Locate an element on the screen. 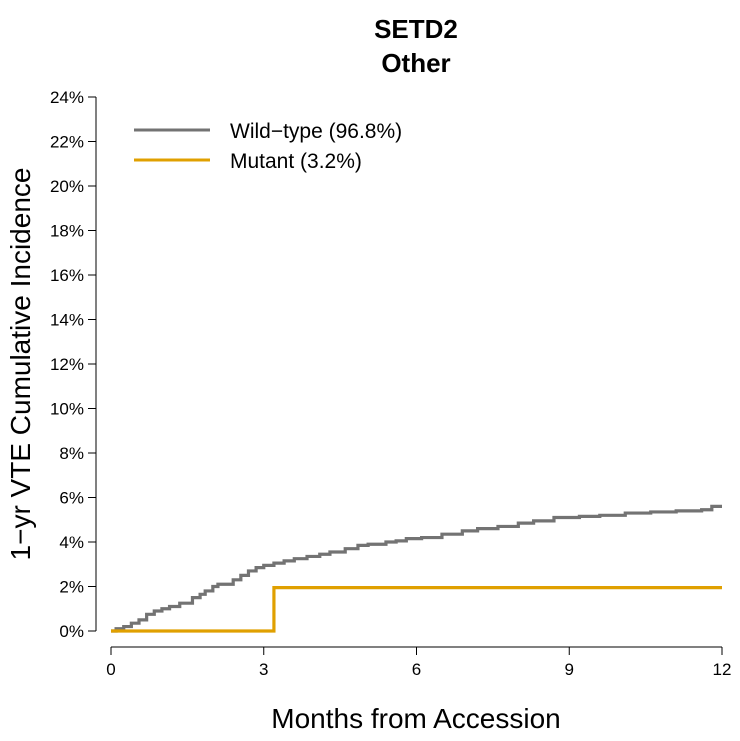 The width and height of the screenshot is (740, 741). y-tick-label: 18% is located at coordinates (67, 231).